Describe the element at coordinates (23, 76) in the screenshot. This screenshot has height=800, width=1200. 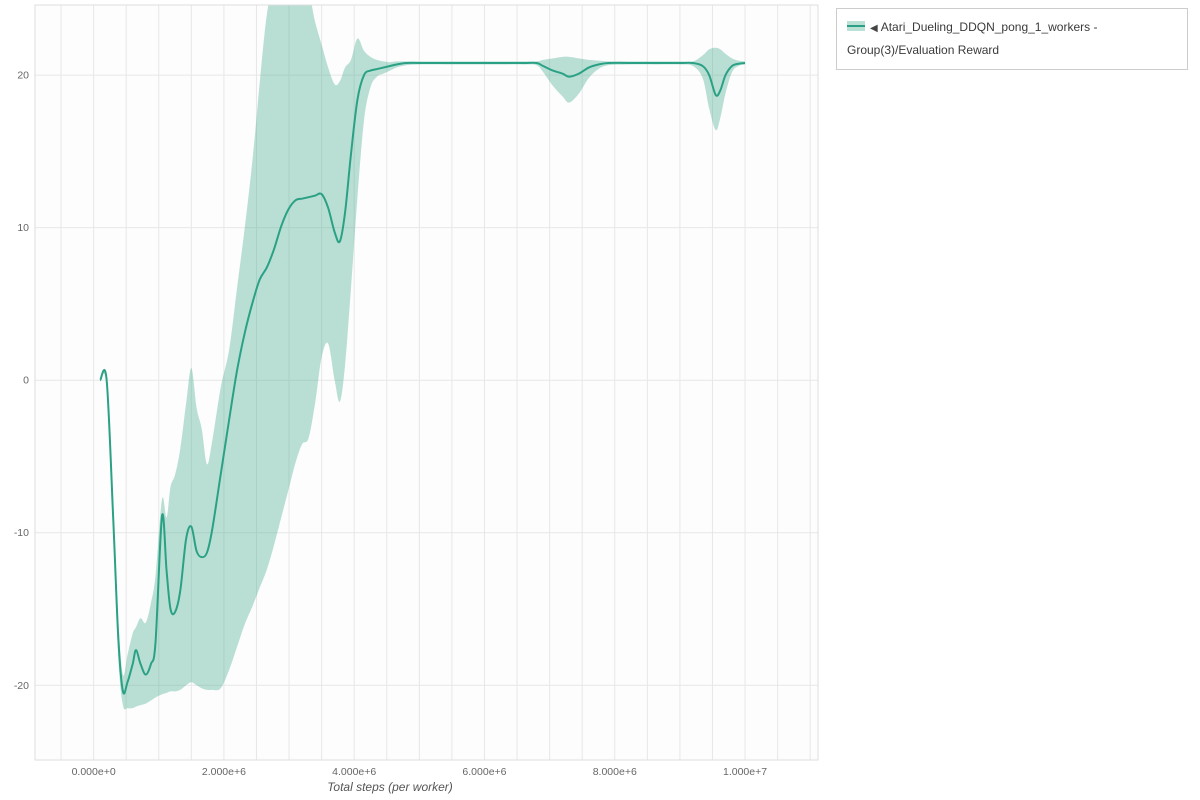
I see `y-axis-tick-label: 20` at that location.